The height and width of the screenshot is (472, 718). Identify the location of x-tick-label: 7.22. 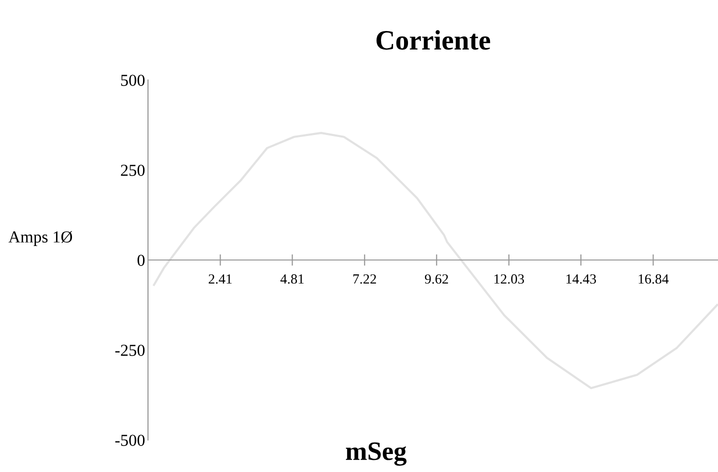
(364, 279).